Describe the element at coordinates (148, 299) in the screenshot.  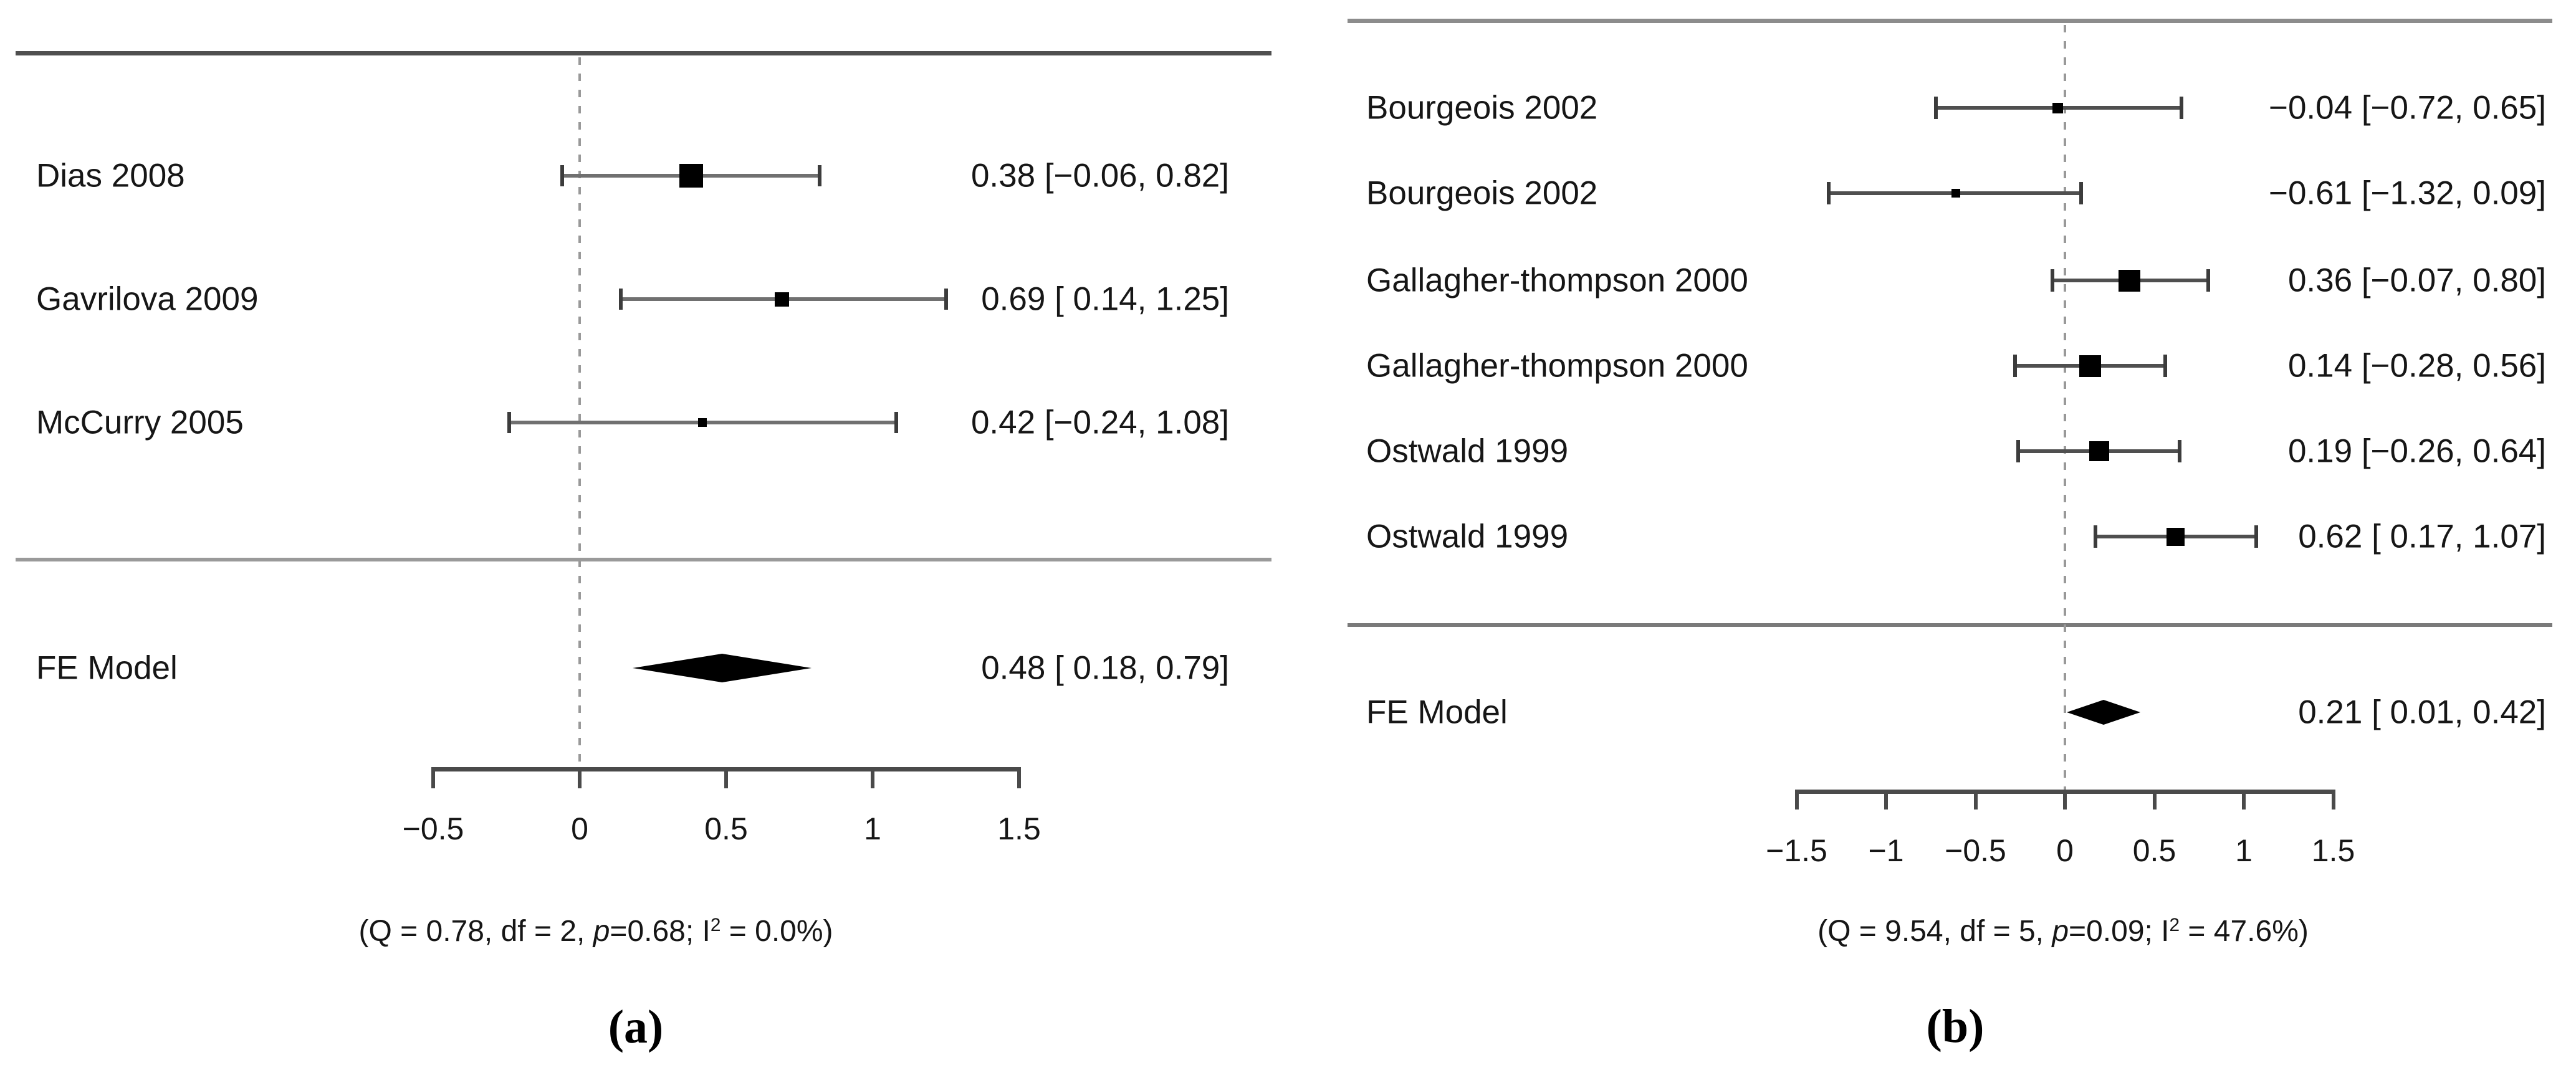
I see `study-label: Gavrilova 2009` at that location.